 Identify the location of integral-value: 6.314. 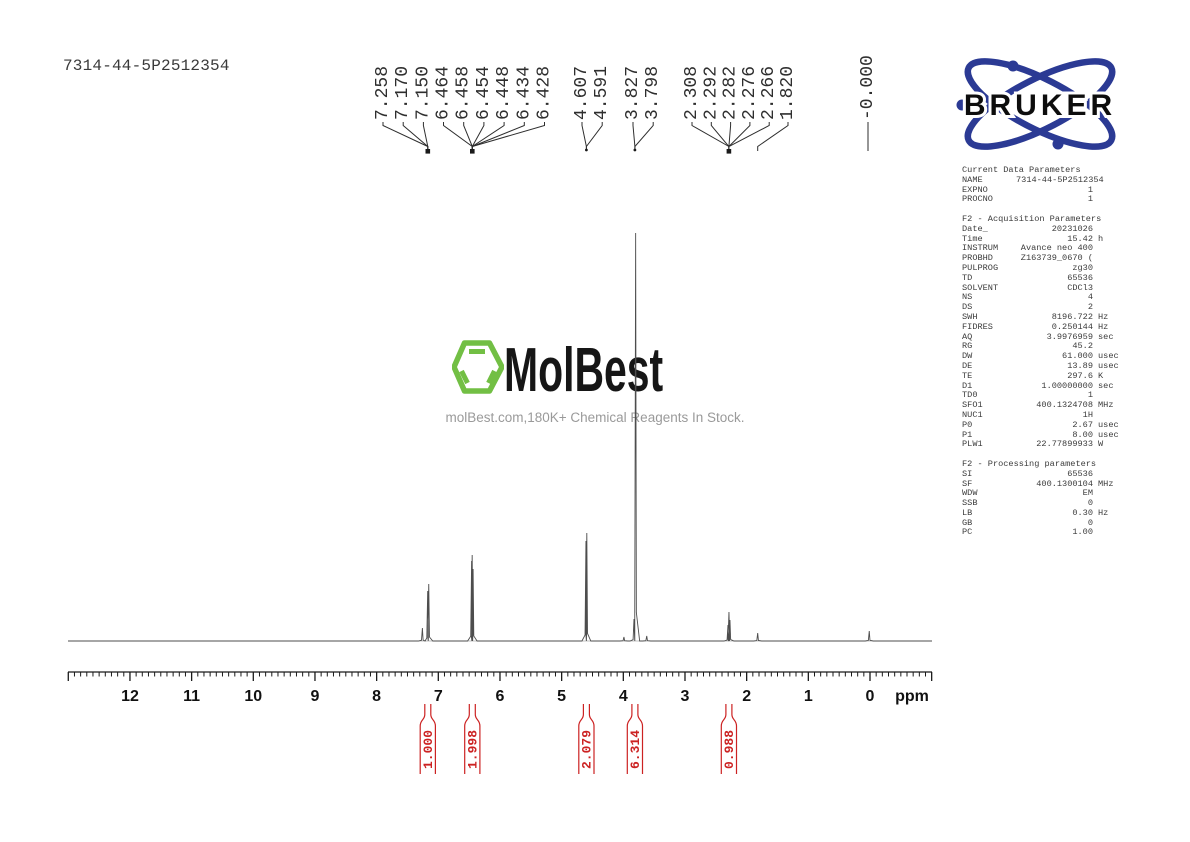
(635, 749).